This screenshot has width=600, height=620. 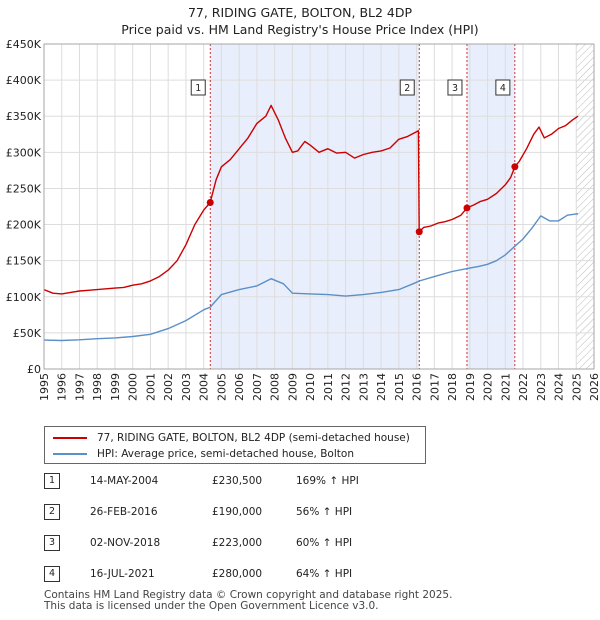 What do you see at coordinates (300, 12) in the screenshot?
I see `chart-title-line-1: 77, RIDING GATE, BOLTON, BL2 4DP` at bounding box center [300, 12].